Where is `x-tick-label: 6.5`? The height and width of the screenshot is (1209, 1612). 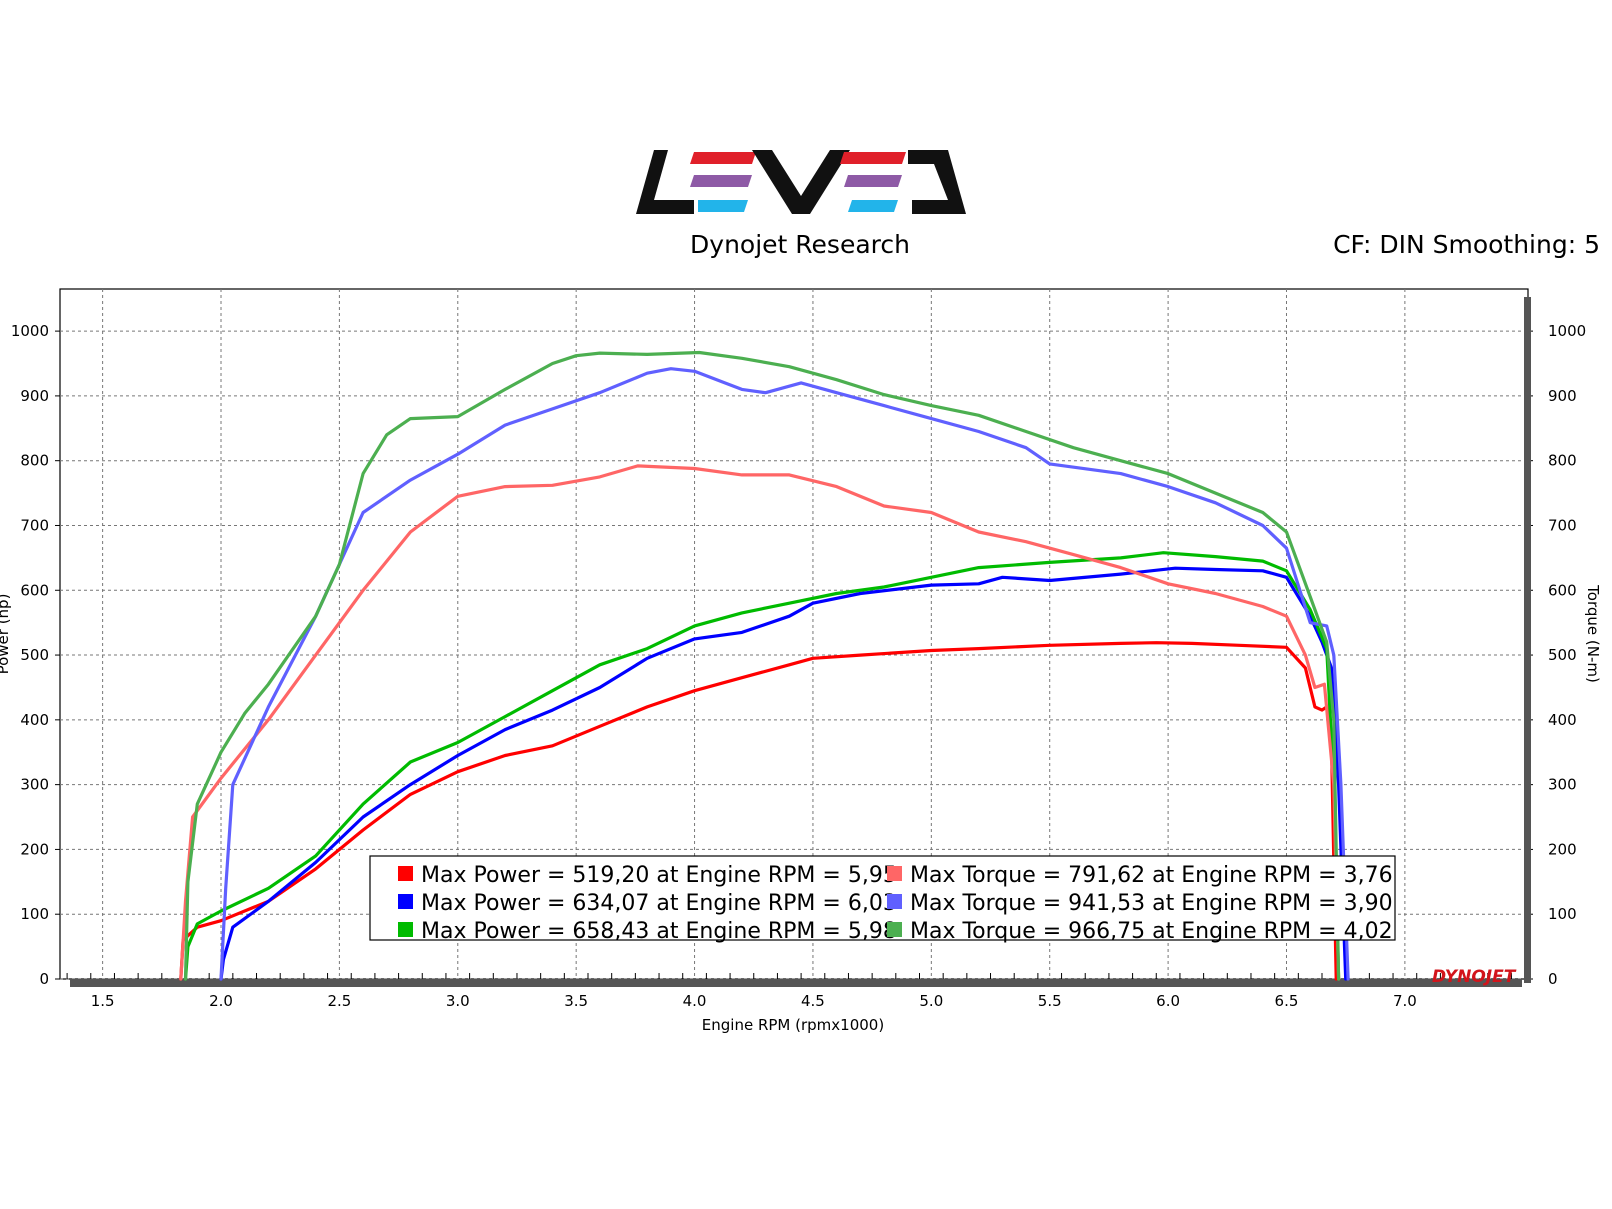 x-tick-label: 6.5 is located at coordinates (1287, 1001).